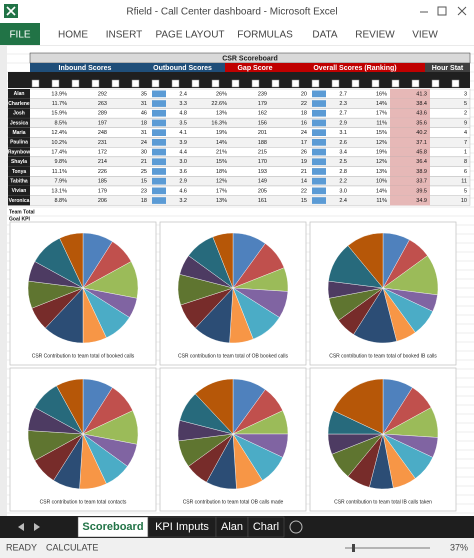  Describe the element at coordinates (262, 201) in the screenshot. I see `cell-value: 161` at that location.